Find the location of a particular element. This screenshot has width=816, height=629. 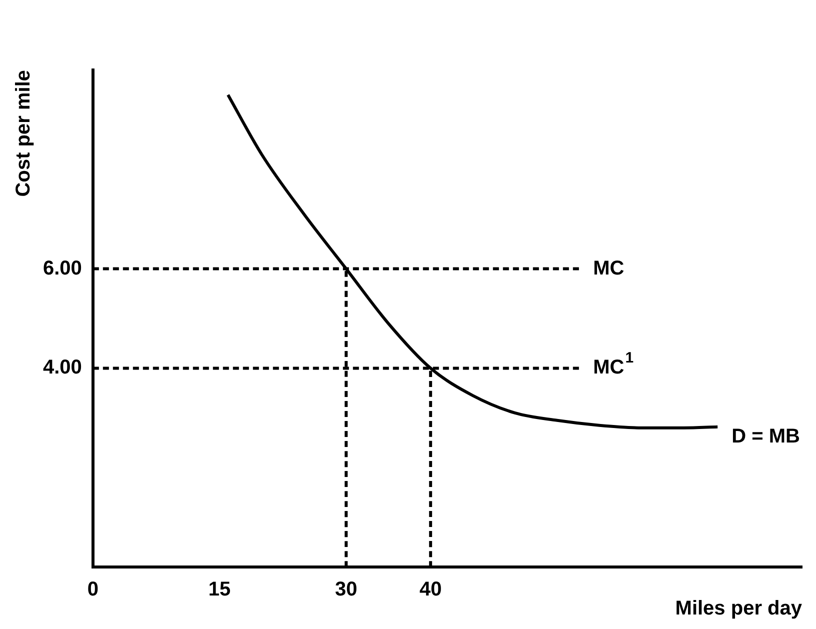

series-label: MC is located at coordinates (608, 268).